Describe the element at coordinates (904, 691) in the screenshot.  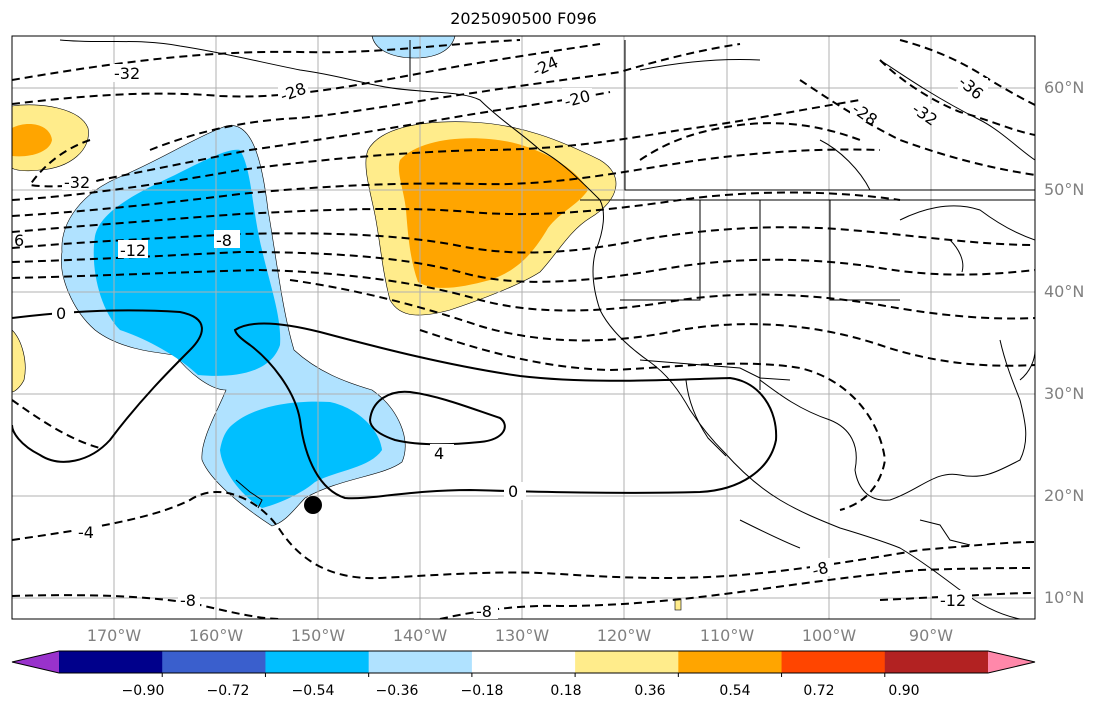
I see `colorbar-tick-label: 0.90` at that location.